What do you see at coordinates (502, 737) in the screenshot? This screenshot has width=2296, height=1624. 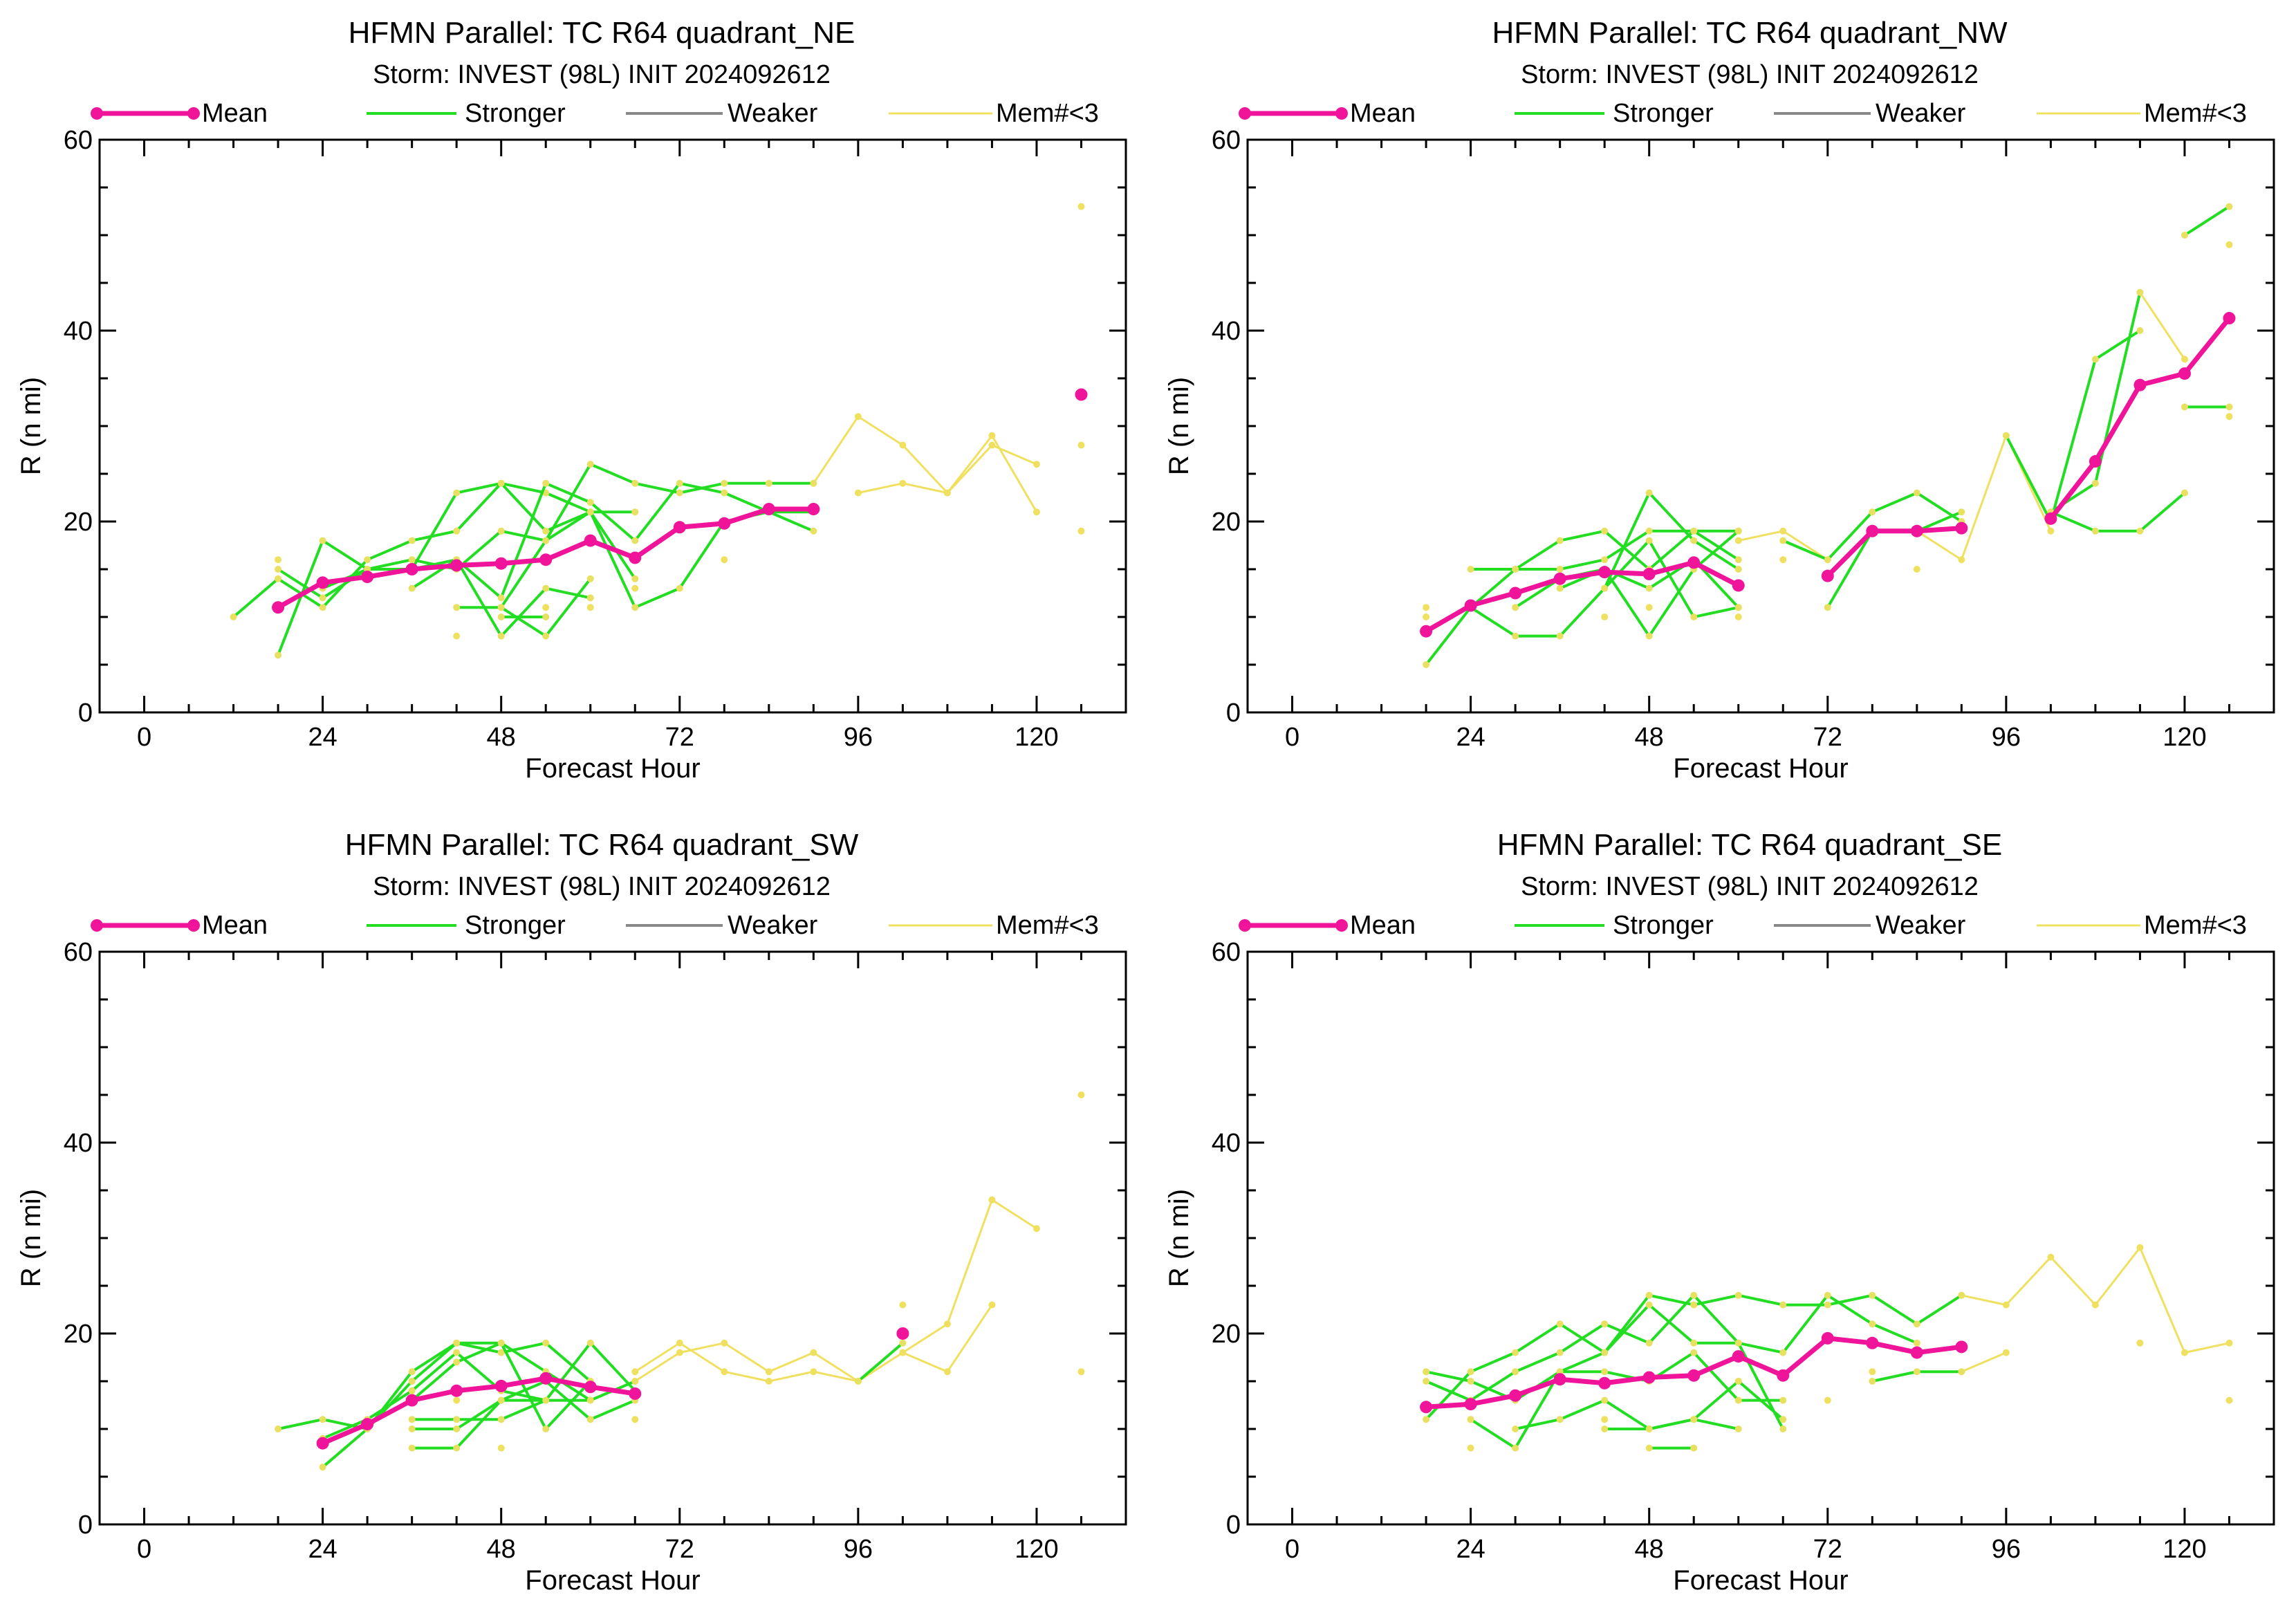 I see `x-tick-label: 48` at bounding box center [502, 737].